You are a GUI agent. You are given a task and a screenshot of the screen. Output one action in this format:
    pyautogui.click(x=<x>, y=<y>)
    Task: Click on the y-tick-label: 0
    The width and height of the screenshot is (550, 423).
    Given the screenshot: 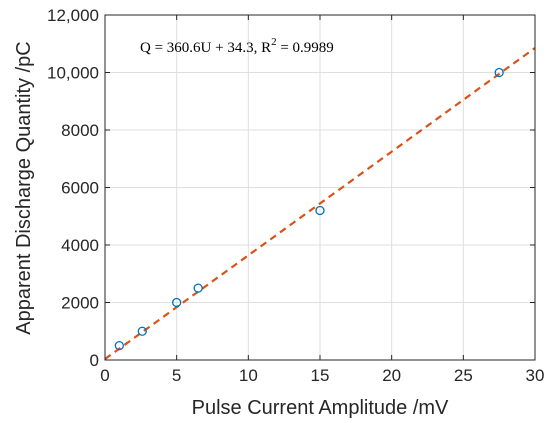 What is the action you would take?
    pyautogui.click(x=94, y=360)
    